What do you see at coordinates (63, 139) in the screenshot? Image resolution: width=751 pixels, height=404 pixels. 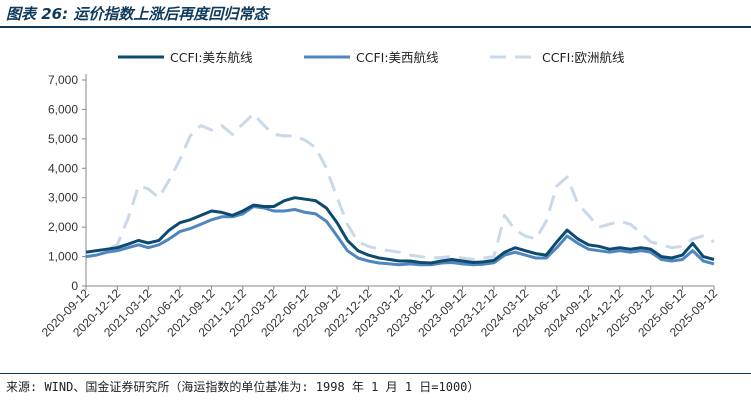 I see `y-tick-label: 5,000` at bounding box center [63, 139].